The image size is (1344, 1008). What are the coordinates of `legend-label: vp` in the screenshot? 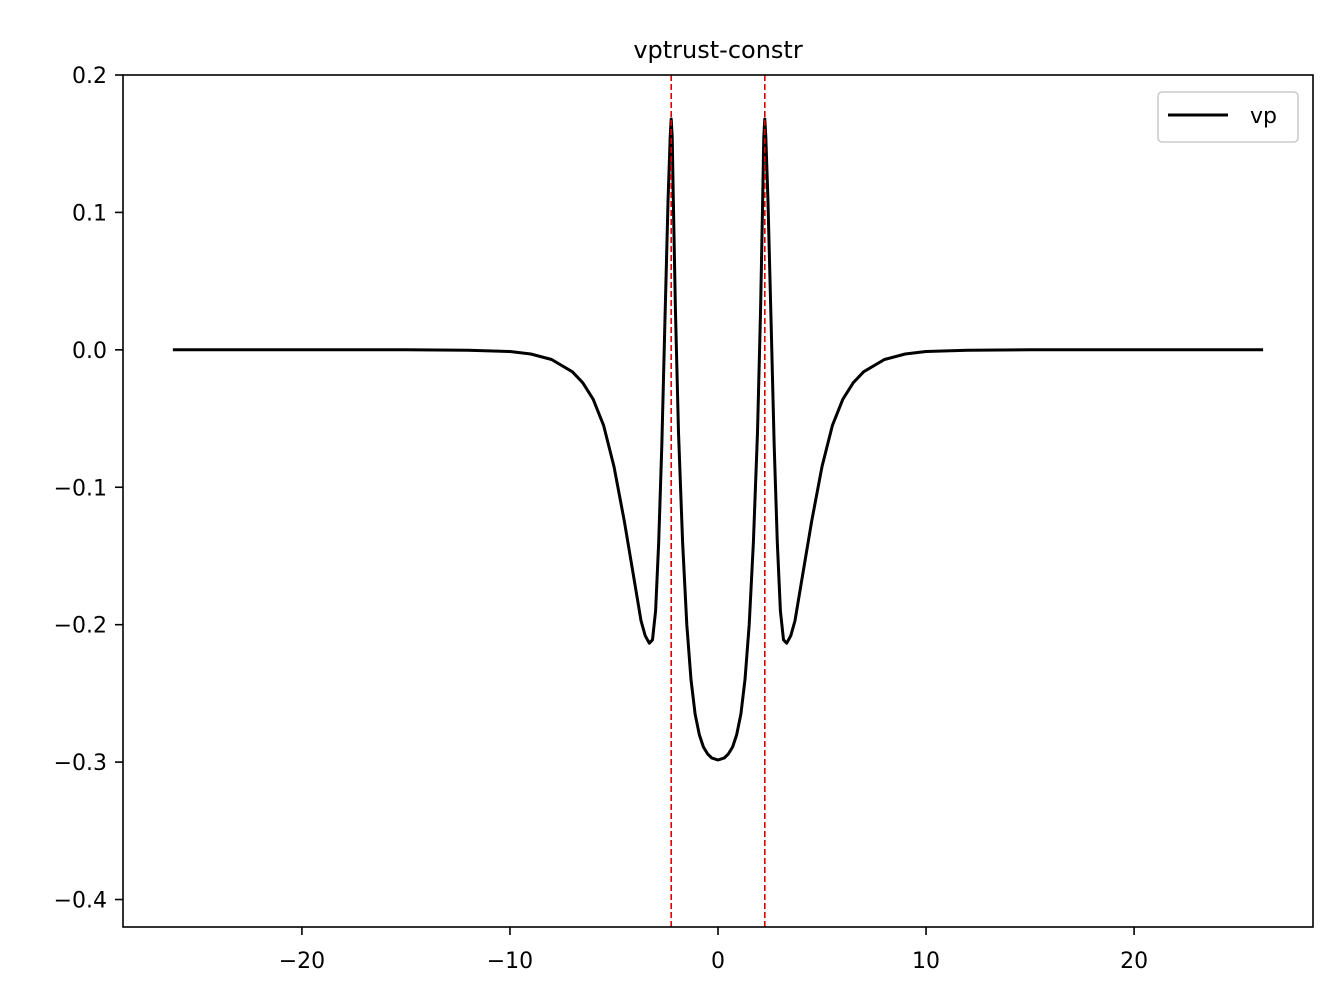 It's located at (1263, 116).